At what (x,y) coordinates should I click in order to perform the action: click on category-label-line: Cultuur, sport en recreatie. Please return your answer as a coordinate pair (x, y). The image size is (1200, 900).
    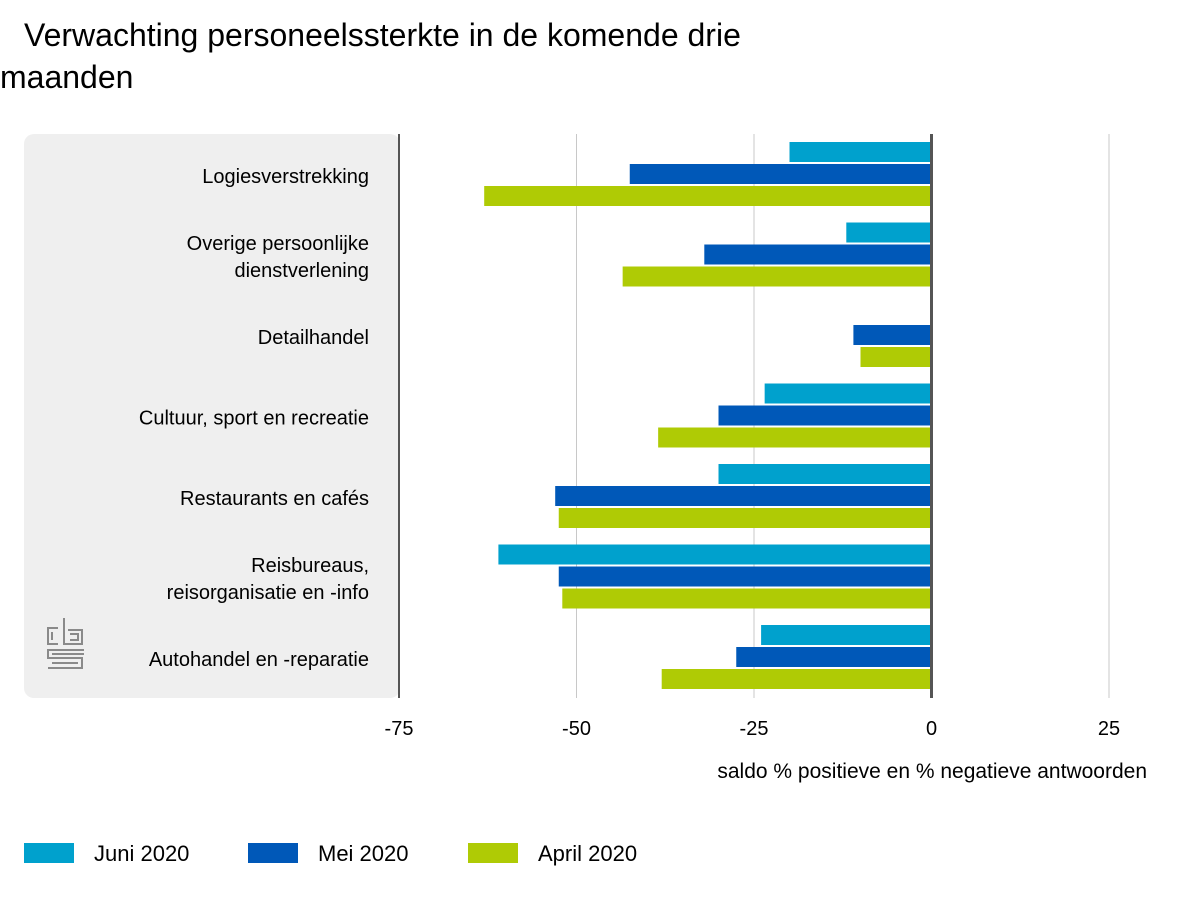
    Looking at the image, I should click on (254, 419).